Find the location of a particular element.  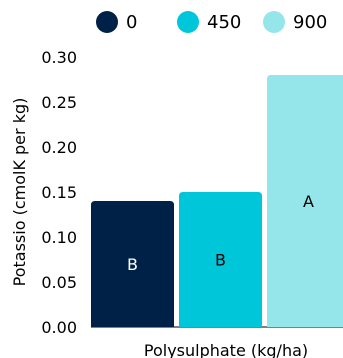

bar-label-0: B is located at coordinates (132, 264).